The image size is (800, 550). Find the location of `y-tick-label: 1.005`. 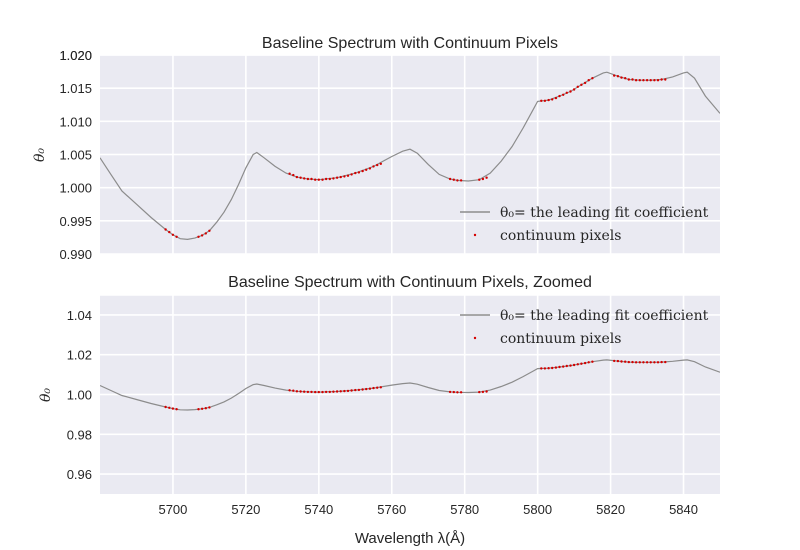

y-tick-label: 1.005 is located at coordinates (75, 155).